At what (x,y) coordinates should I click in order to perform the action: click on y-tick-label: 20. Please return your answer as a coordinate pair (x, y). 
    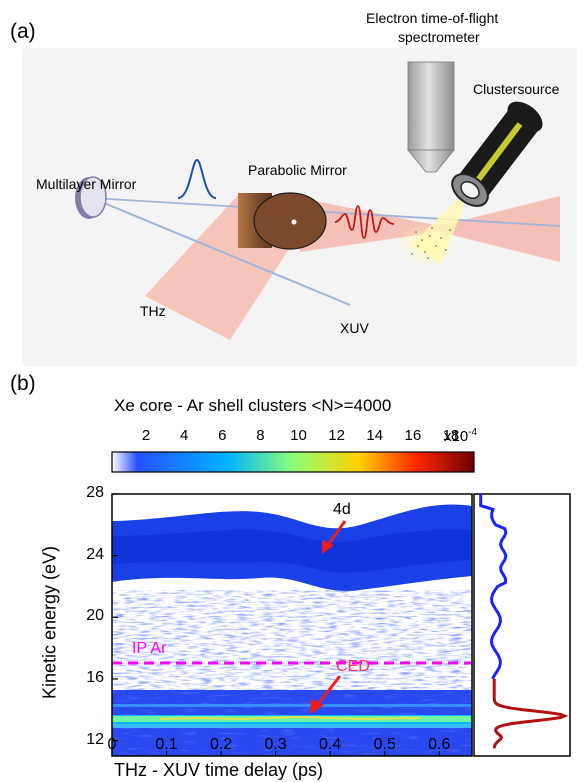
    Looking at the image, I should click on (95, 616).